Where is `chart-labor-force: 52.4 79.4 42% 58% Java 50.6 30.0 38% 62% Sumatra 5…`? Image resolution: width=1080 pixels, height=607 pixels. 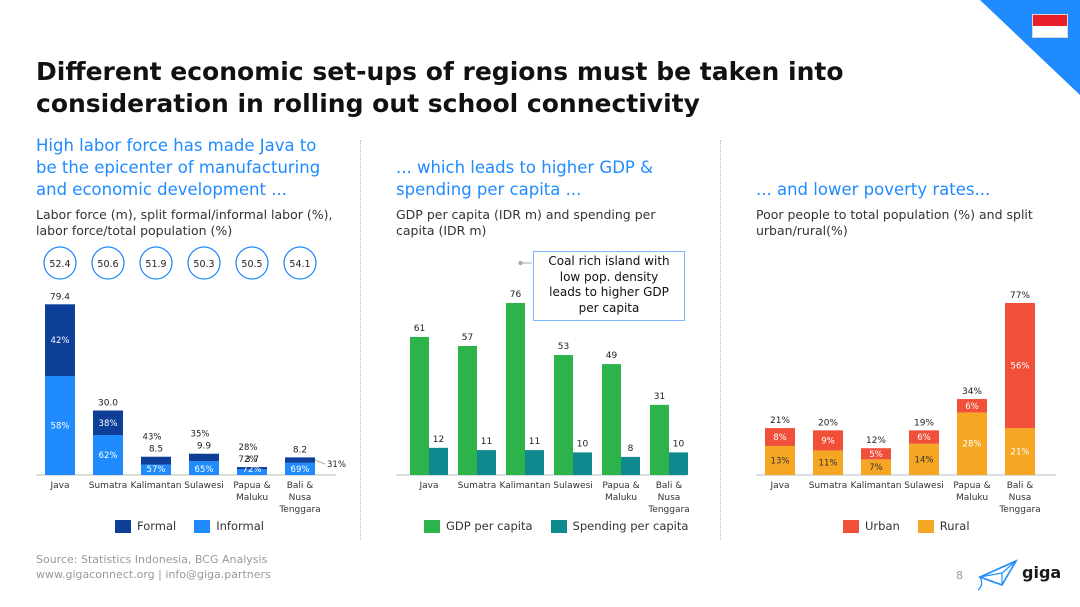
chart-labor-force: 52.4 79.4 42% 58% Java 50.6 30.0 38% 62% Sumatra 5… is located at coordinates (191, 380).